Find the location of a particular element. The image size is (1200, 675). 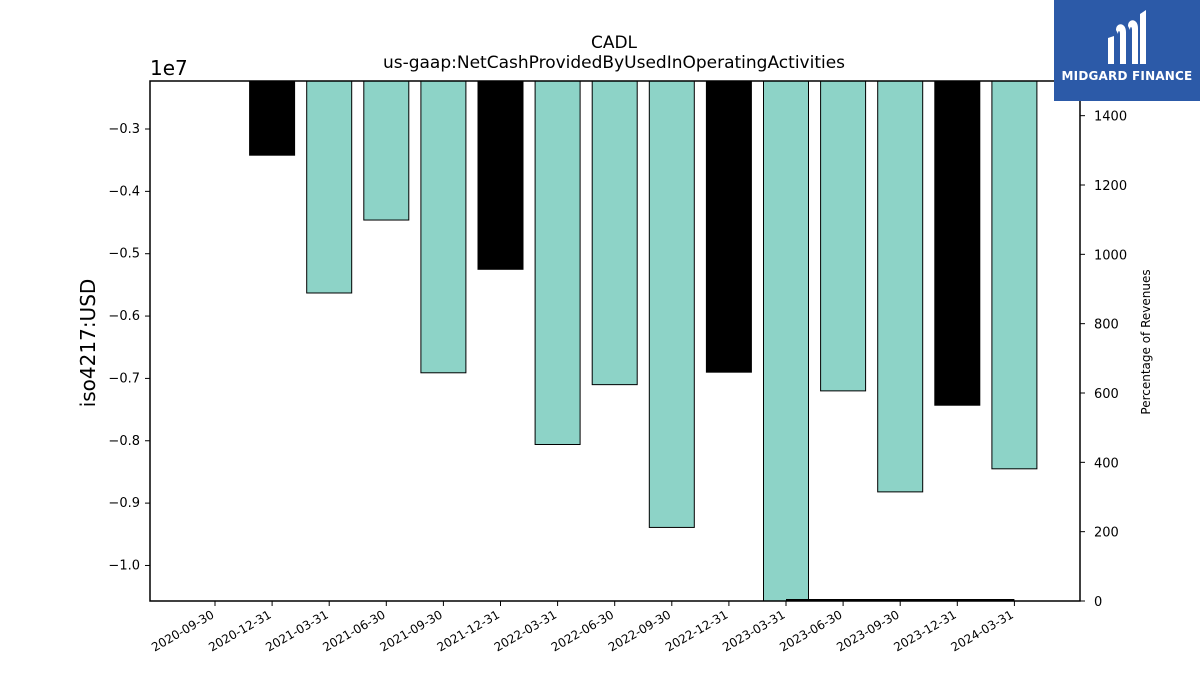

x-tick-label: 2020-09-30 is located at coordinates (182, 630).